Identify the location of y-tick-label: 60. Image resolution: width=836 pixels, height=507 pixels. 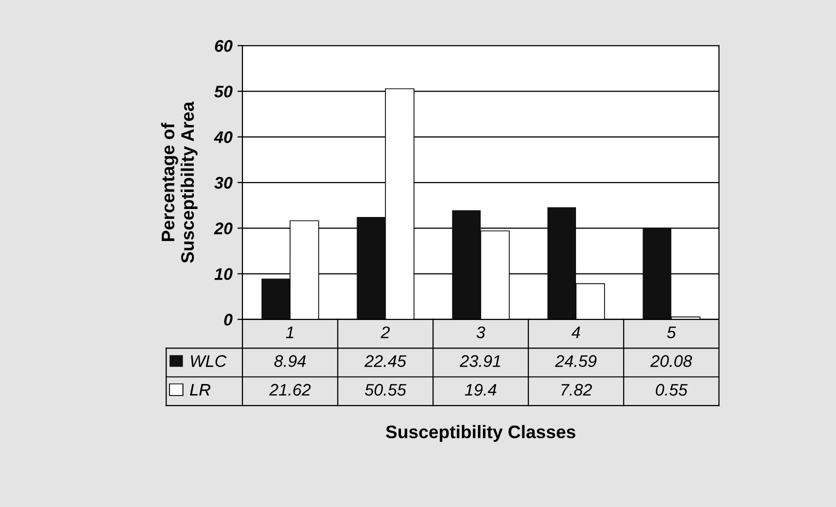
(223, 46).